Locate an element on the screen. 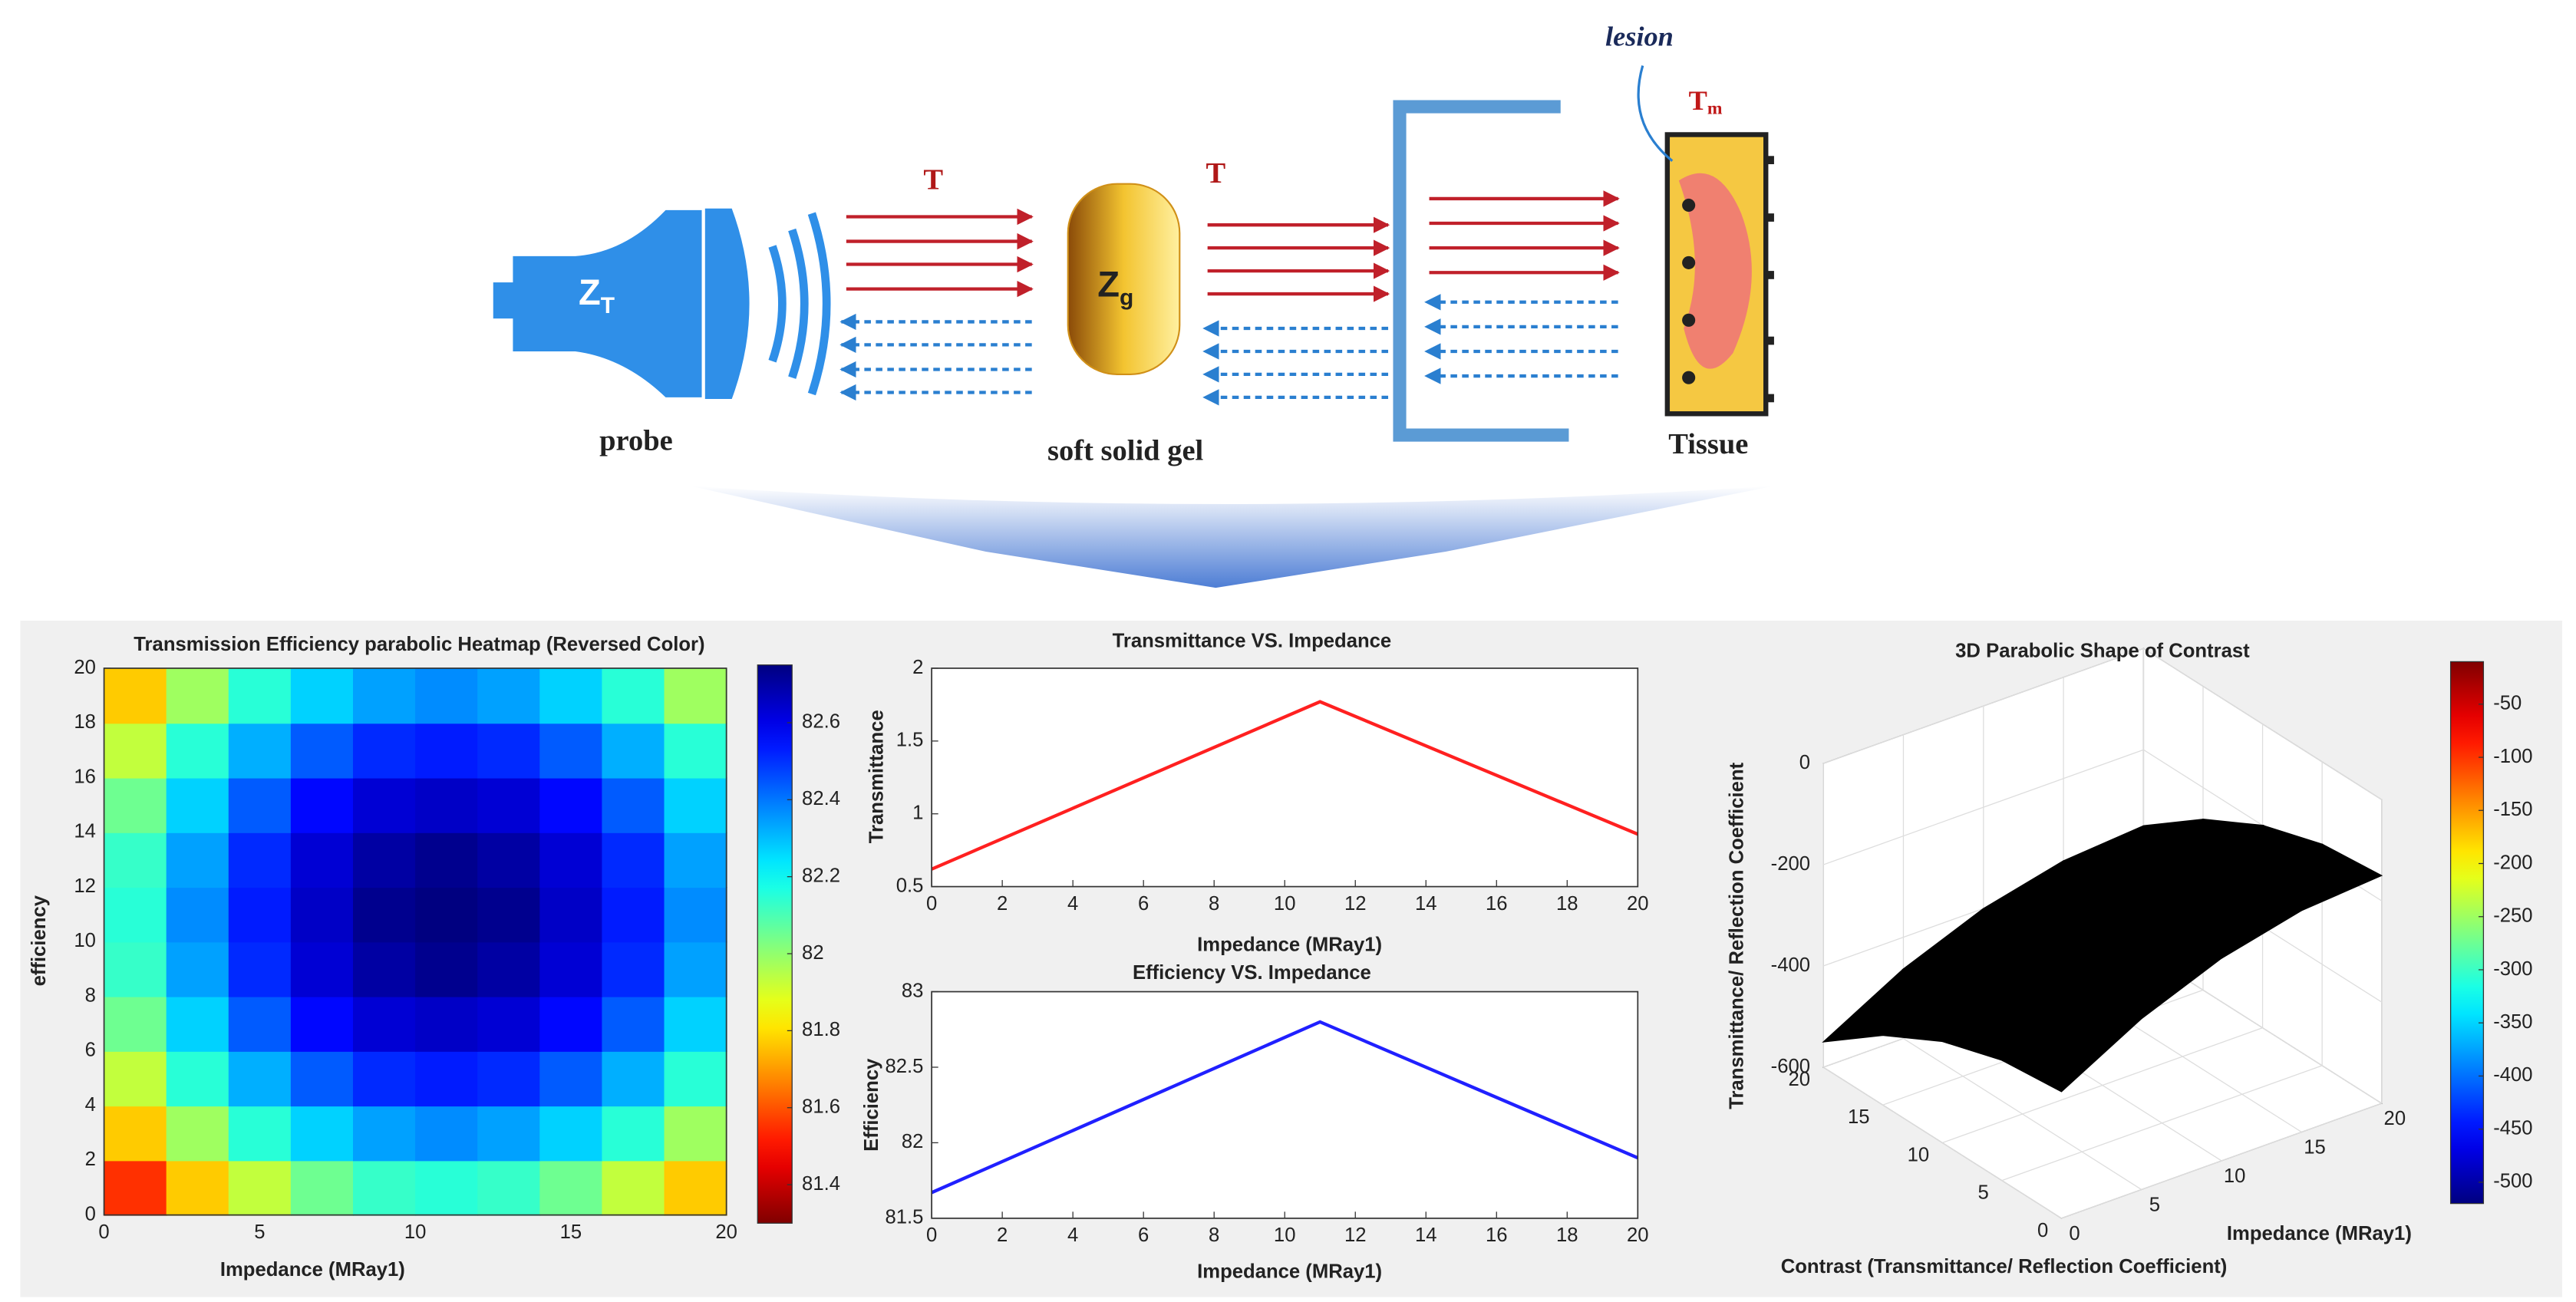 The width and height of the screenshot is (2576, 1302). y-tick-label: 1 is located at coordinates (917, 812).